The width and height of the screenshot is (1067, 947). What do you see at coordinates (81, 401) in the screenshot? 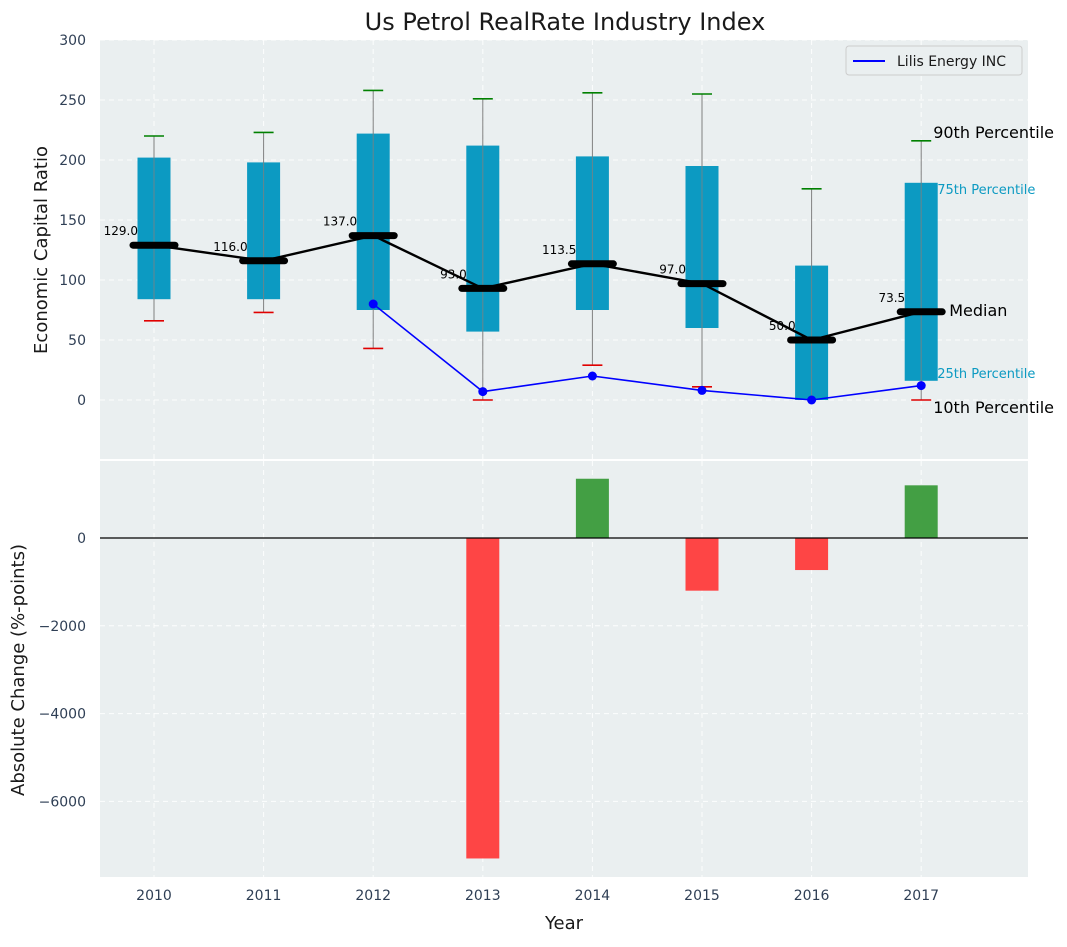
I see `top-y-tick-label: 0` at bounding box center [81, 401].